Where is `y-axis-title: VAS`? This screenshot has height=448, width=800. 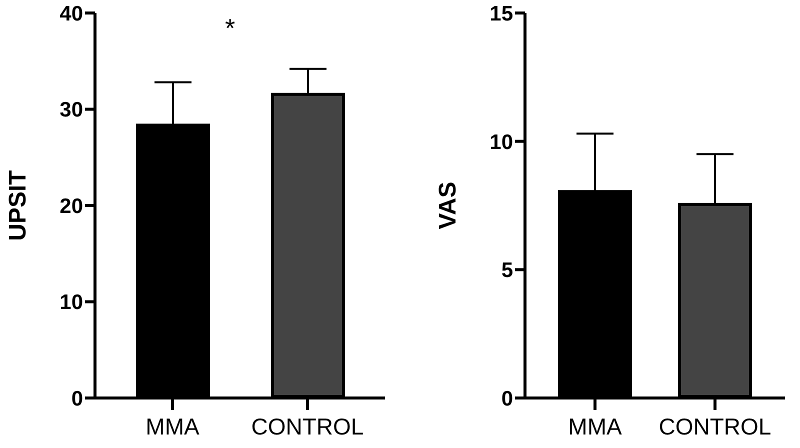 y-axis-title: VAS is located at coordinates (448, 206).